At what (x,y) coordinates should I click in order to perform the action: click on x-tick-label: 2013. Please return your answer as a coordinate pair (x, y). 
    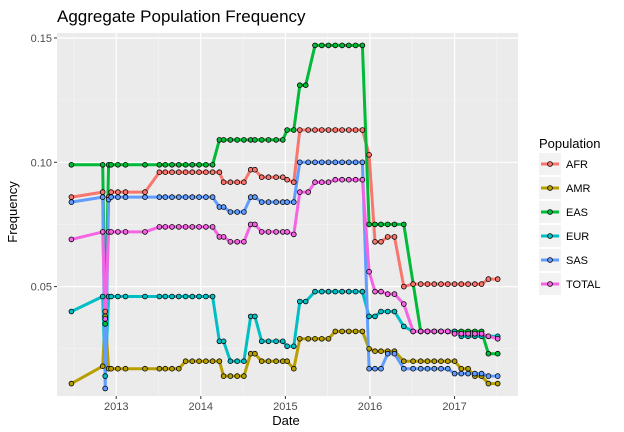
    Looking at the image, I should click on (116, 407).